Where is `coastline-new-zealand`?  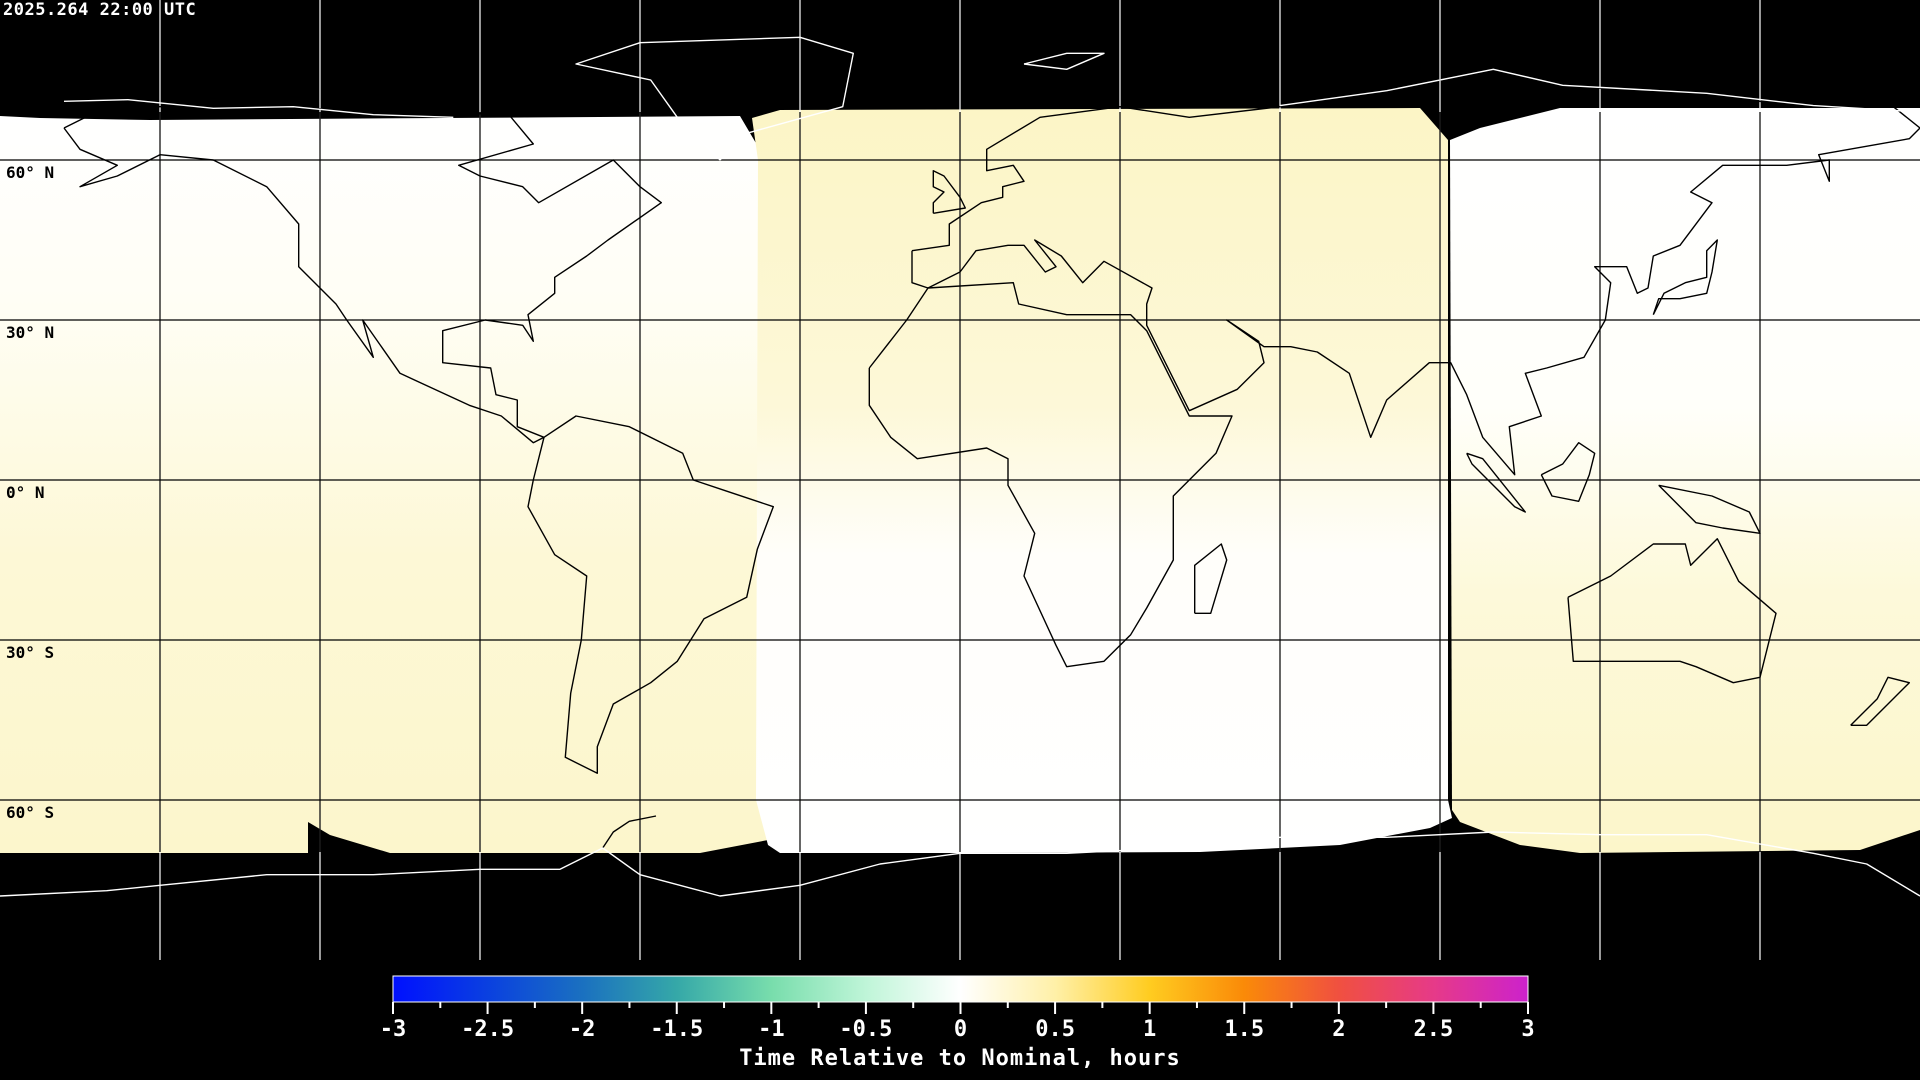
coastline-new-zealand is located at coordinates (1880, 701).